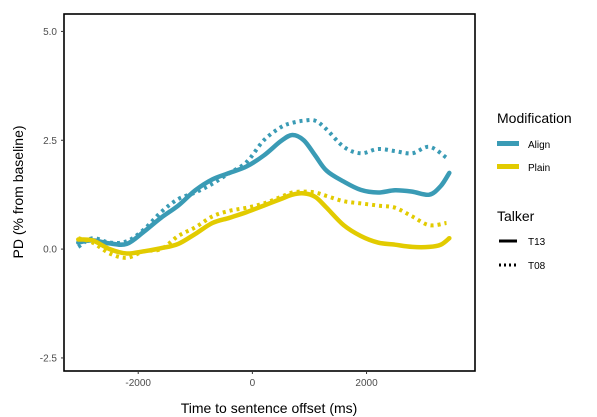 The image size is (597, 417). What do you see at coordinates (539, 145) in the screenshot?
I see `legend-label-align: Align` at bounding box center [539, 145].